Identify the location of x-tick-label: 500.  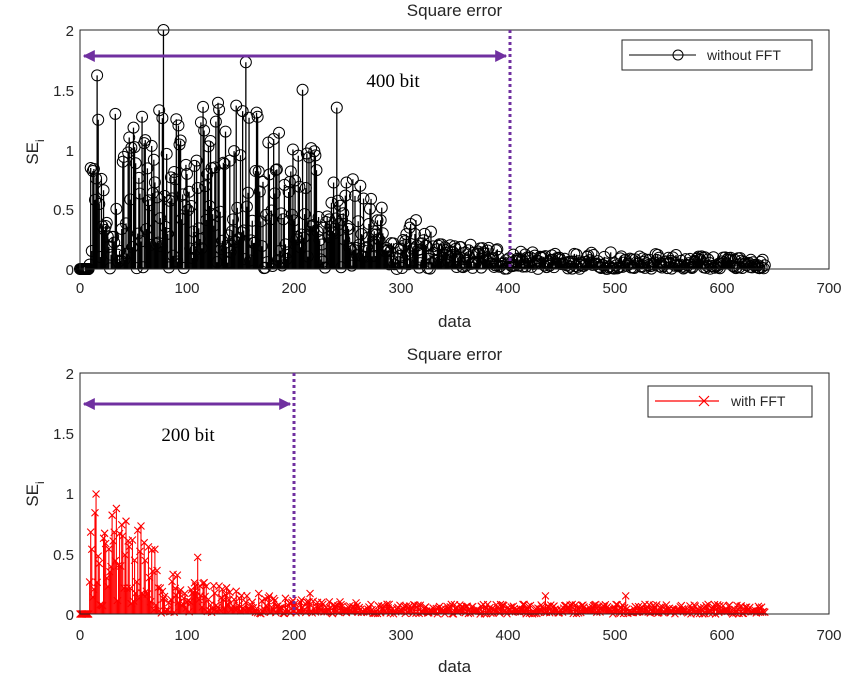
(614, 288).